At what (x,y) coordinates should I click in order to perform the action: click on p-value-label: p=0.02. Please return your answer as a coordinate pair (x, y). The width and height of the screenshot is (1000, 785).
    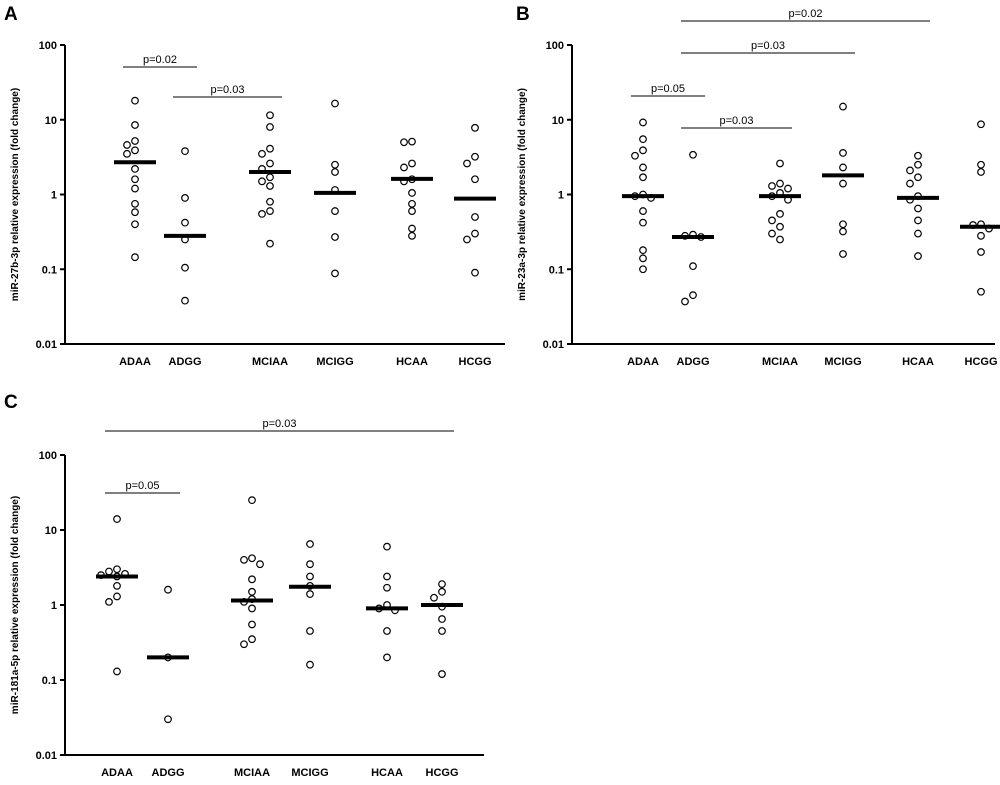
    Looking at the image, I should click on (806, 14).